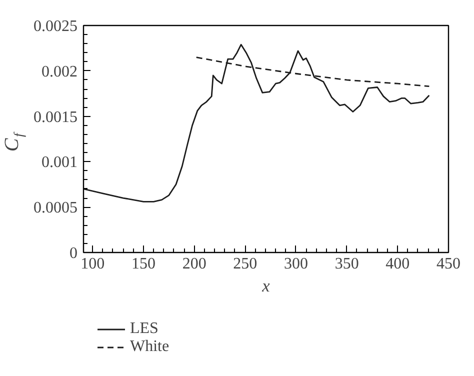 This screenshot has width=474, height=376. I want to click on y-tick-label: 0.0025, so click(56, 26).